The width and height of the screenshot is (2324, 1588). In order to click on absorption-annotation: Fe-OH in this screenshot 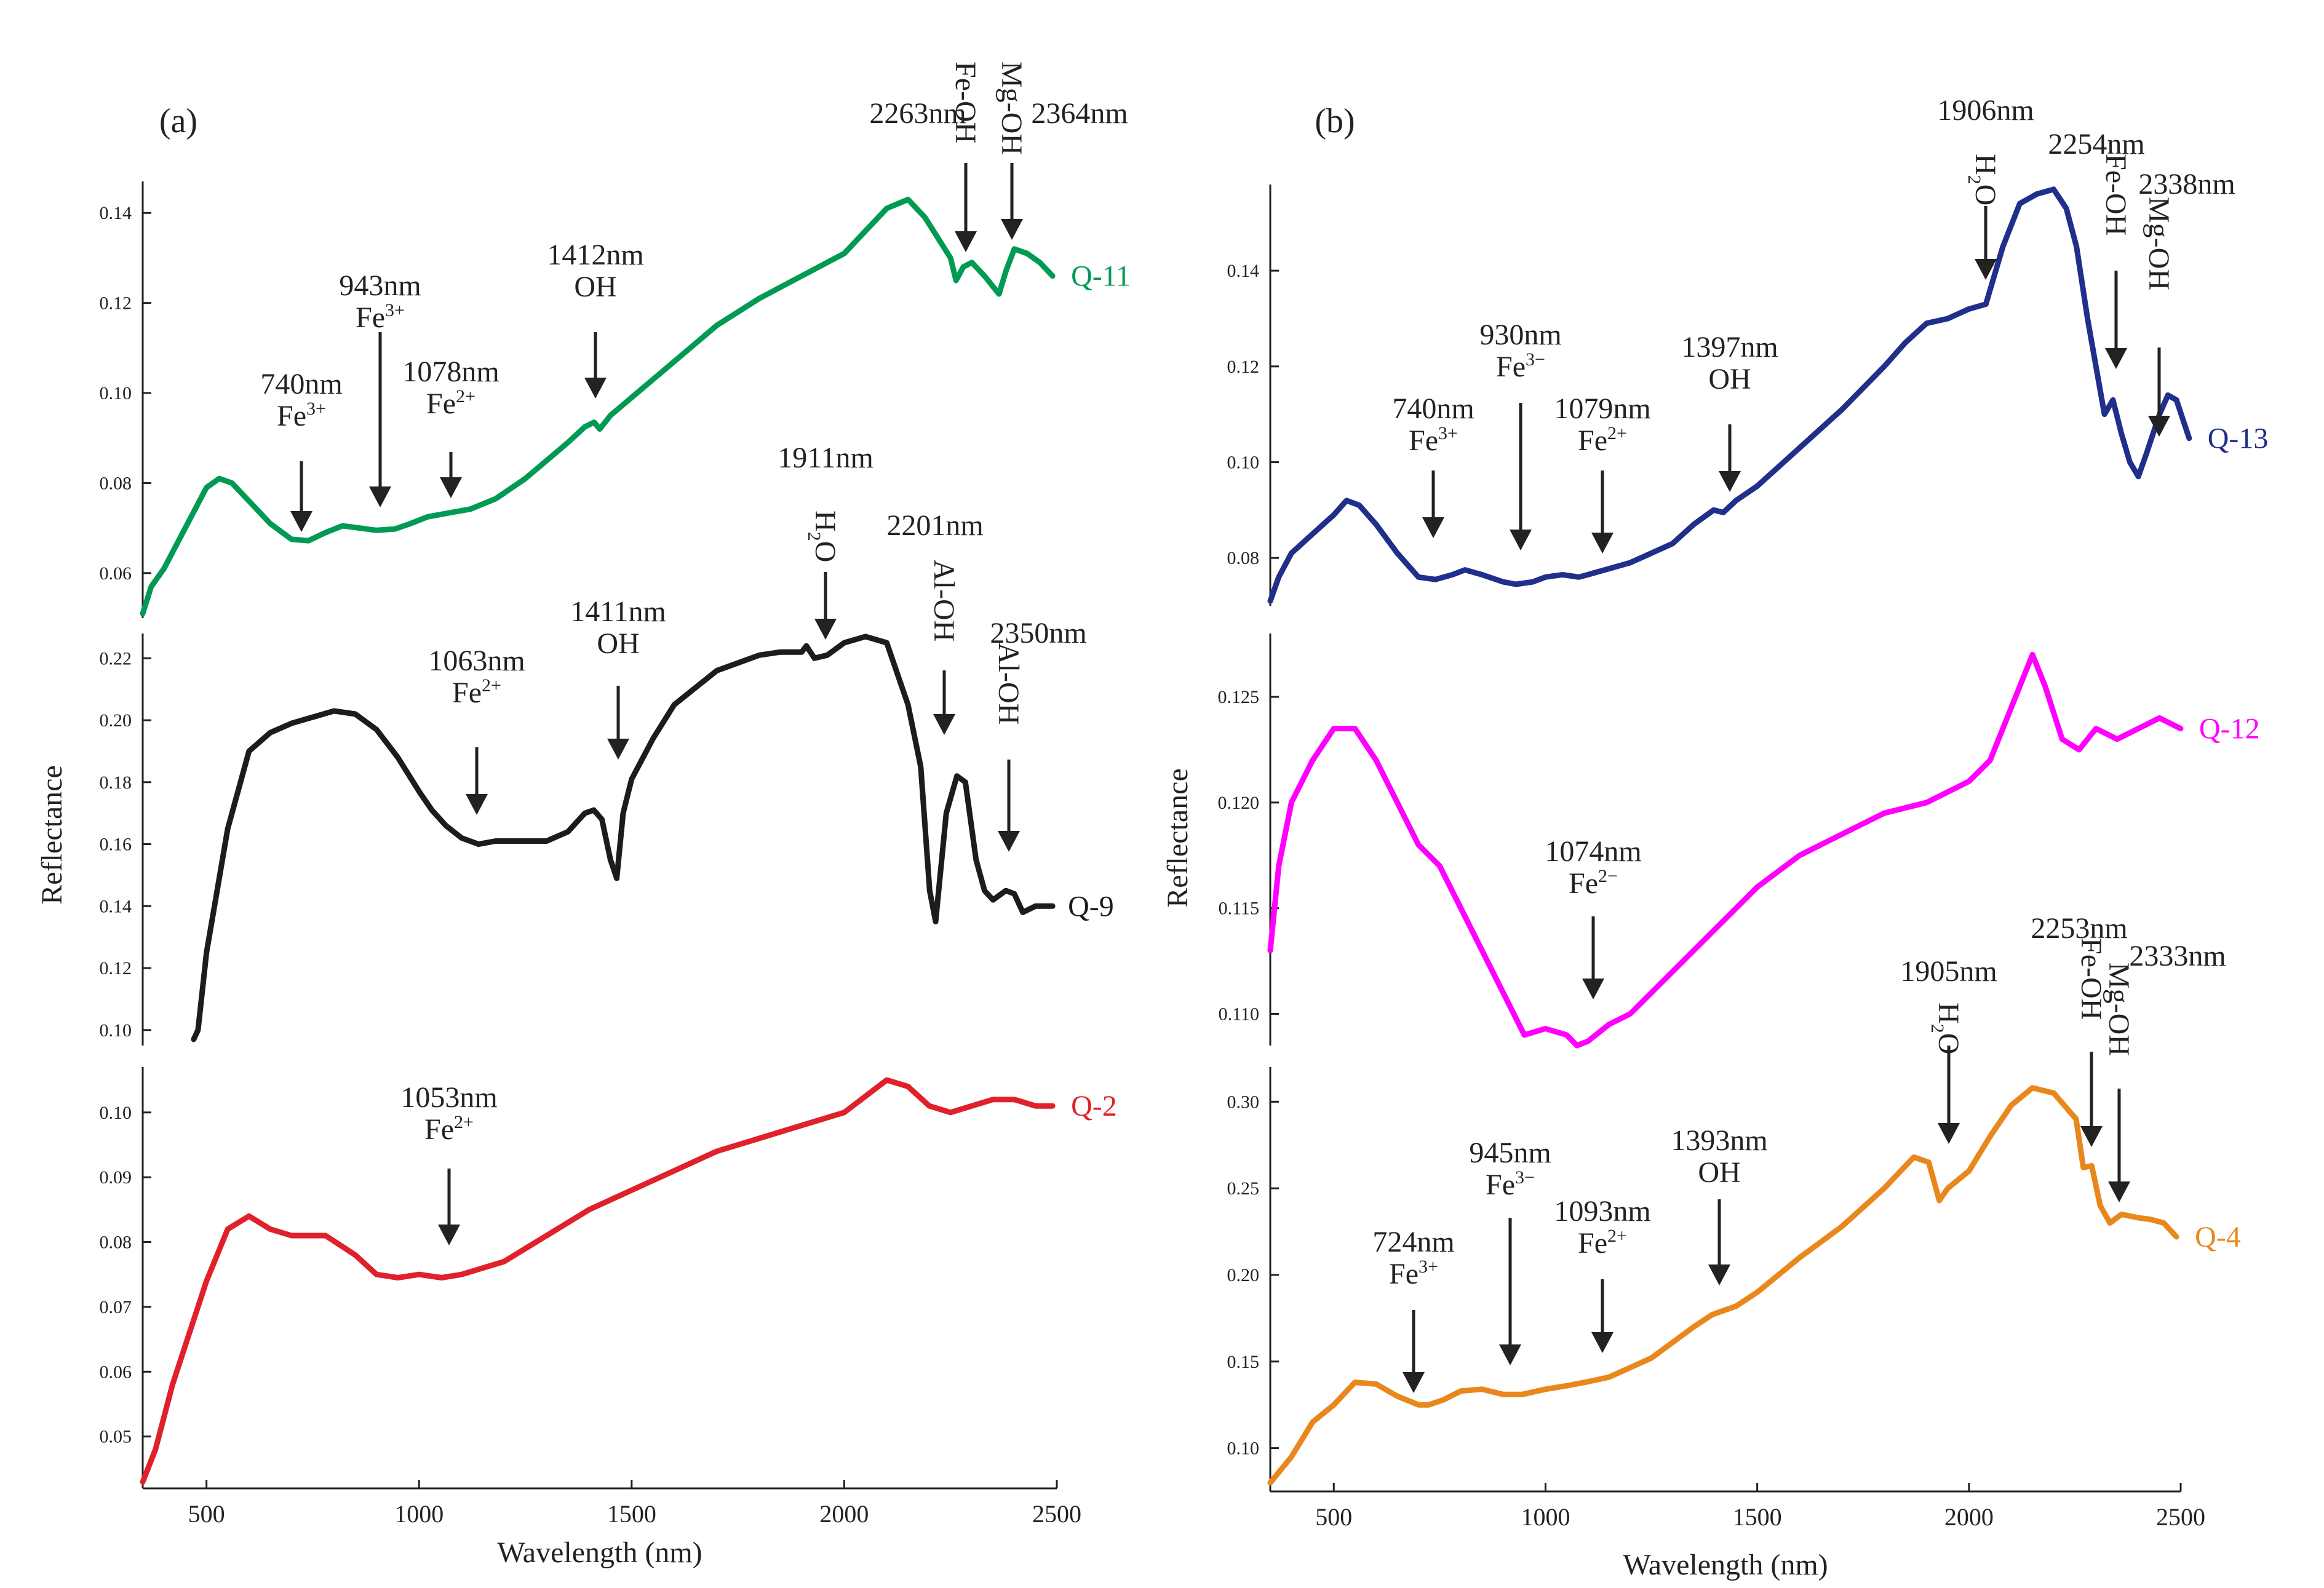, I will do `click(2091, 1042)`.